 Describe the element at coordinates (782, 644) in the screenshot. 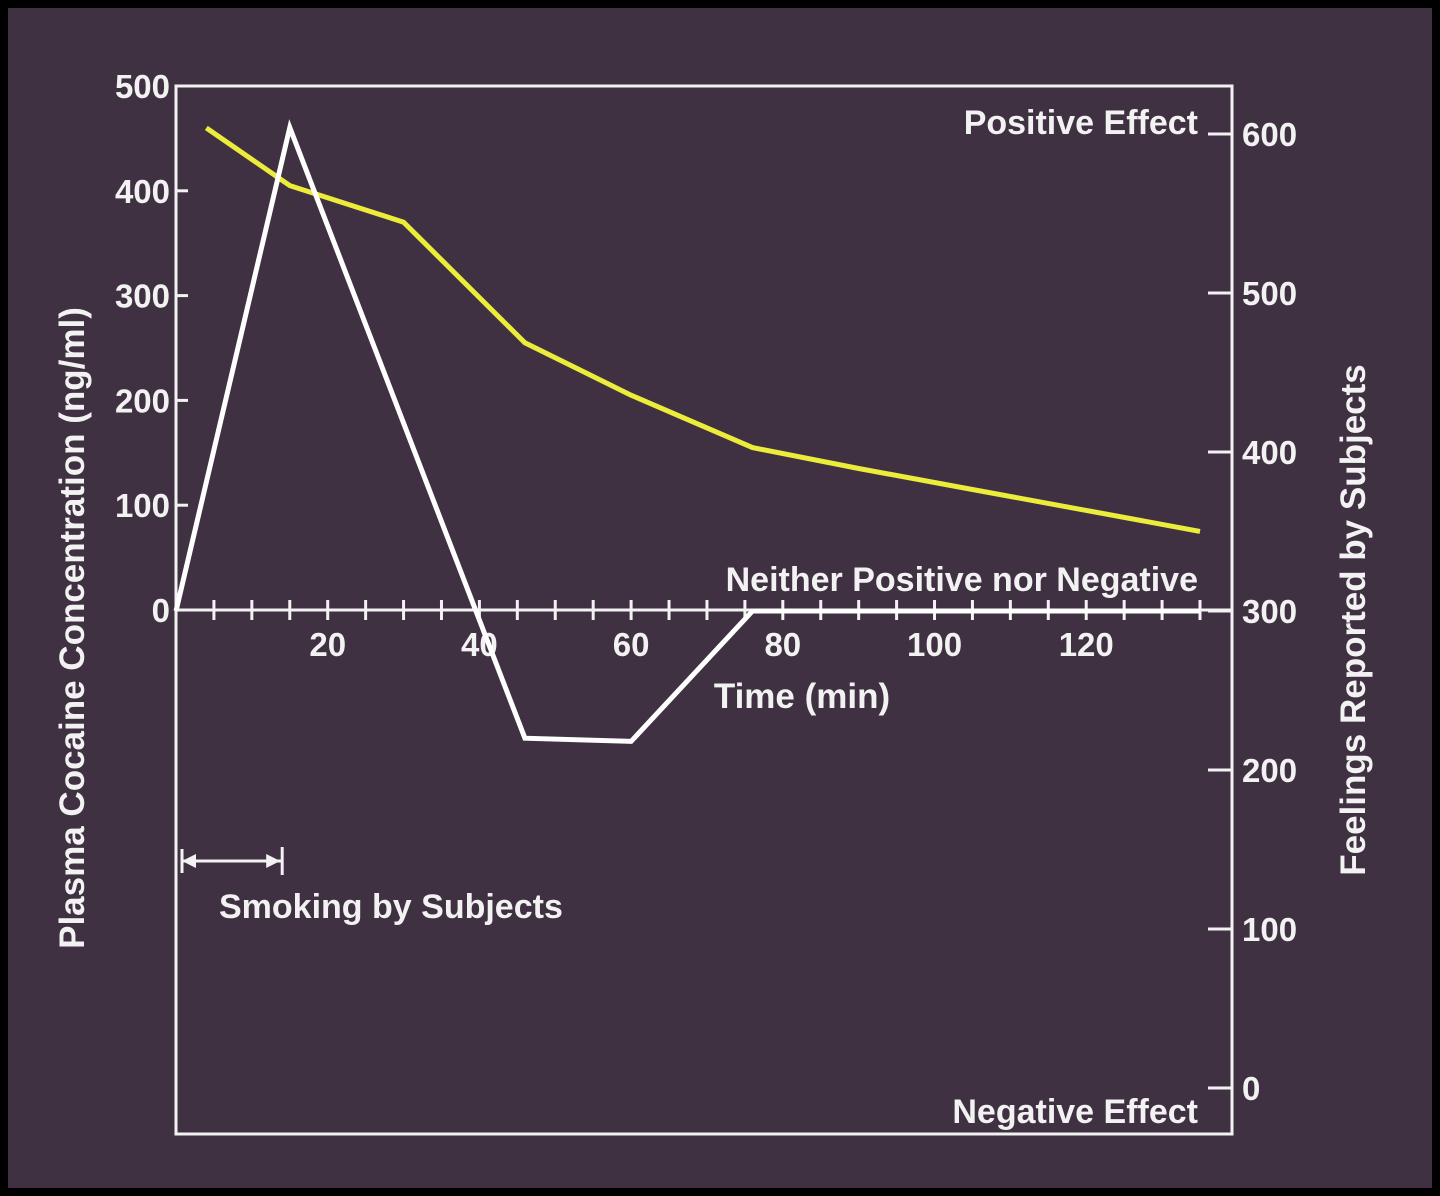

I see `x-tick-label: 80` at that location.